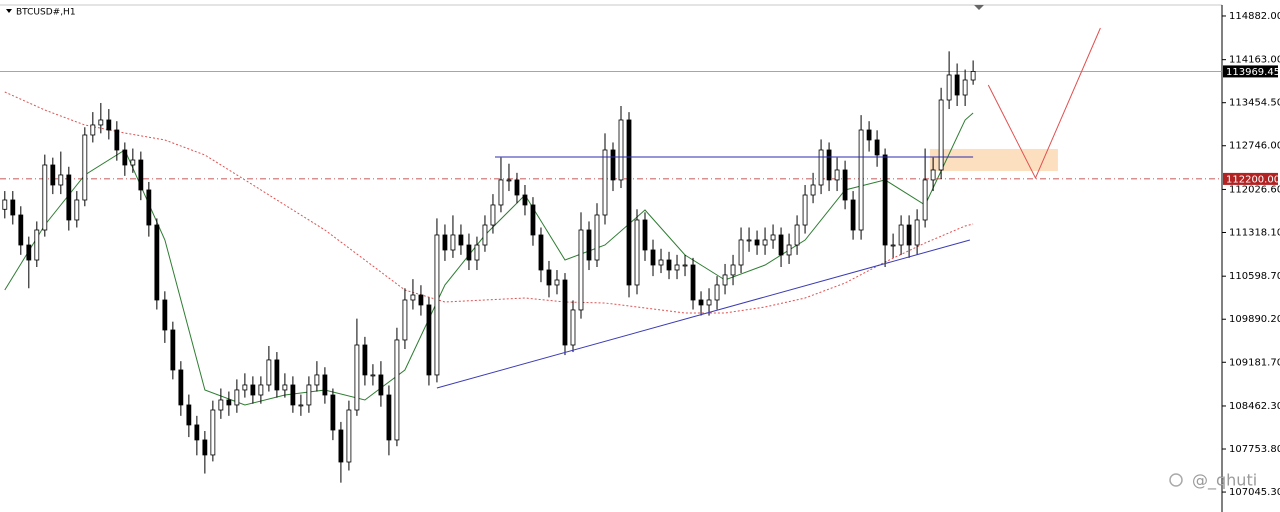 Image resolution: width=1280 pixels, height=512 pixels. Describe the element at coordinates (46, 13) in the screenshot. I see `chart-title: BTCUSD#,H1` at that location.